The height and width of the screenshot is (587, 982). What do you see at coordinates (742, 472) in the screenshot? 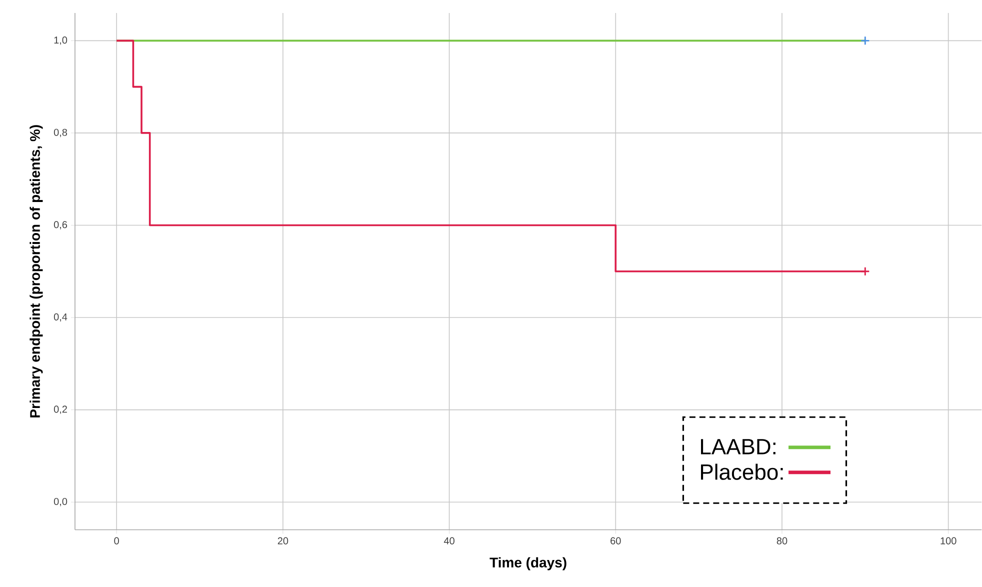
I see `legend-label: Placebo:` at bounding box center [742, 472].